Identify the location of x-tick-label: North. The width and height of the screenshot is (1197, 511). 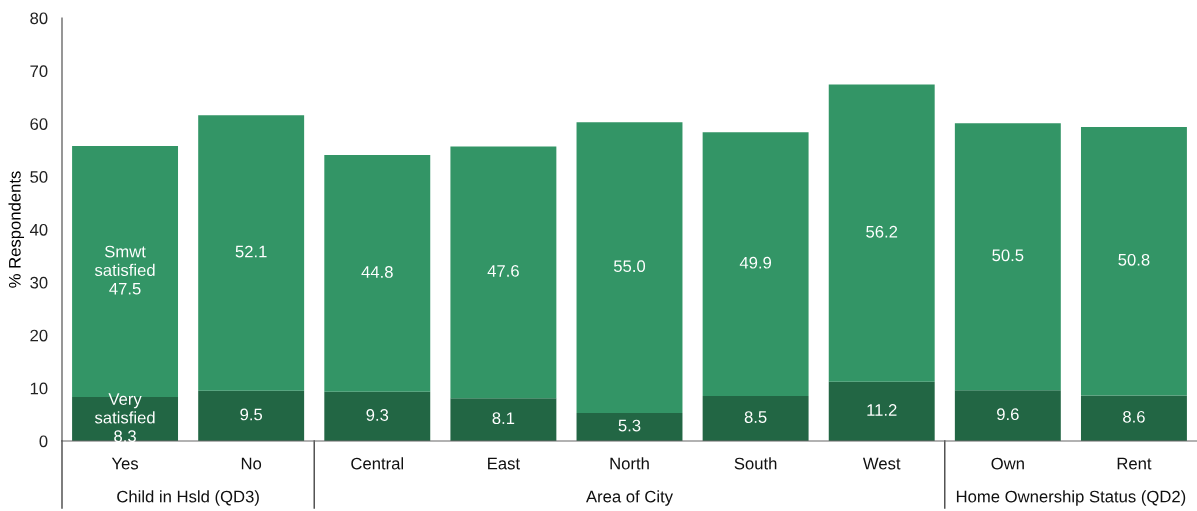
(629, 463).